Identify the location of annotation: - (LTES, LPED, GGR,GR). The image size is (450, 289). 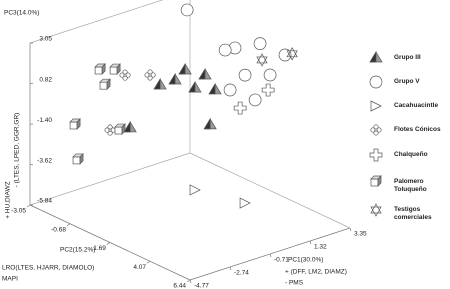
(17, 150).